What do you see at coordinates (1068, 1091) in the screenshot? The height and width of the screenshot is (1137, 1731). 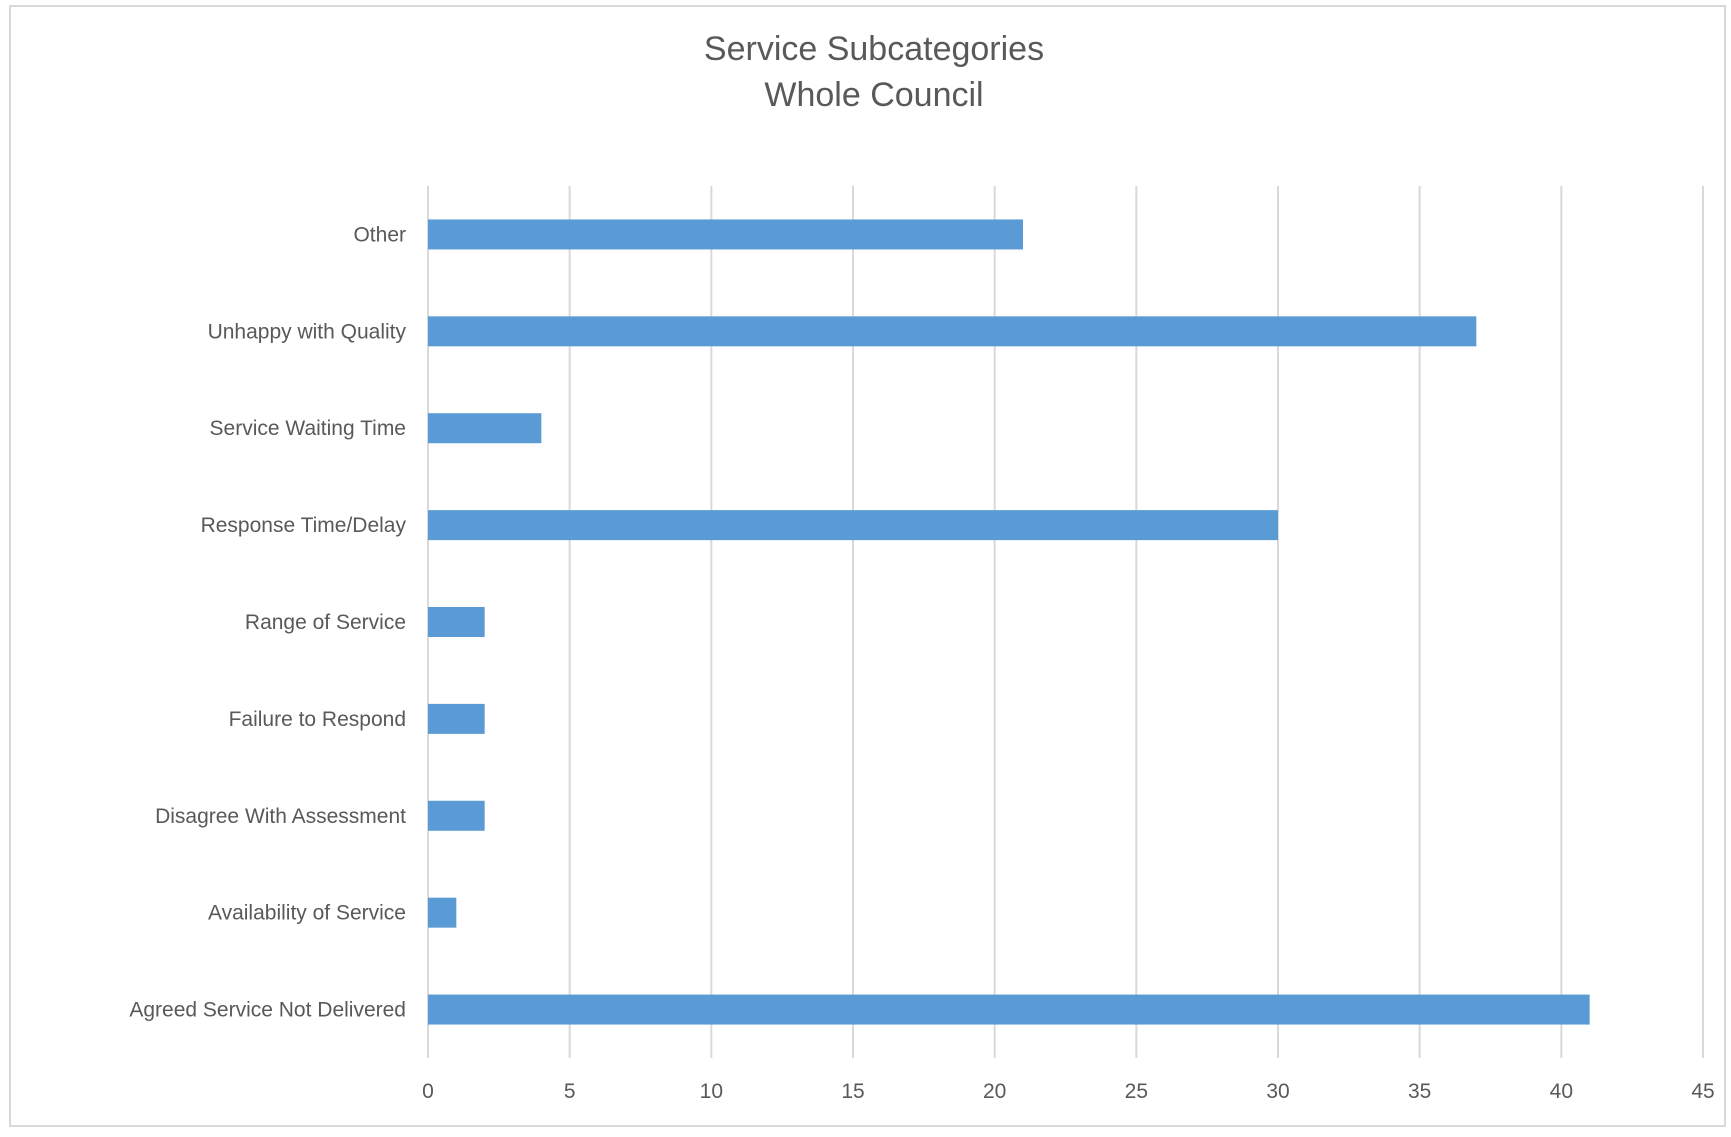 I see `x-tick-labels: 0 5 10 15 20 25 30 35 40 45` at bounding box center [1068, 1091].